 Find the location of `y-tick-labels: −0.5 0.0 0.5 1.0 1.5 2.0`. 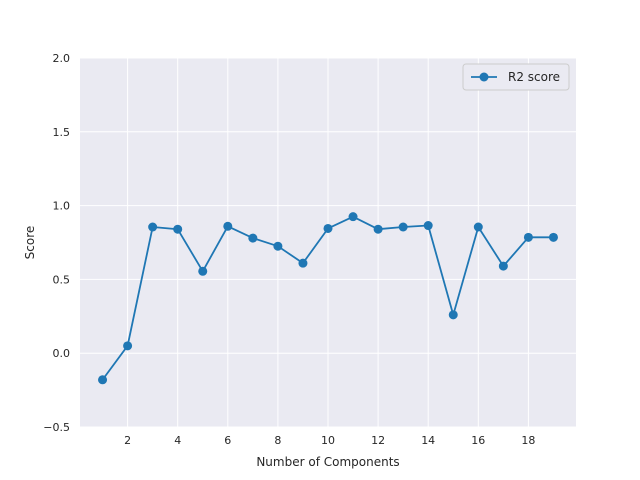

y-tick-labels: −0.5 0.0 0.5 1.0 1.5 2.0 is located at coordinates (56, 243).